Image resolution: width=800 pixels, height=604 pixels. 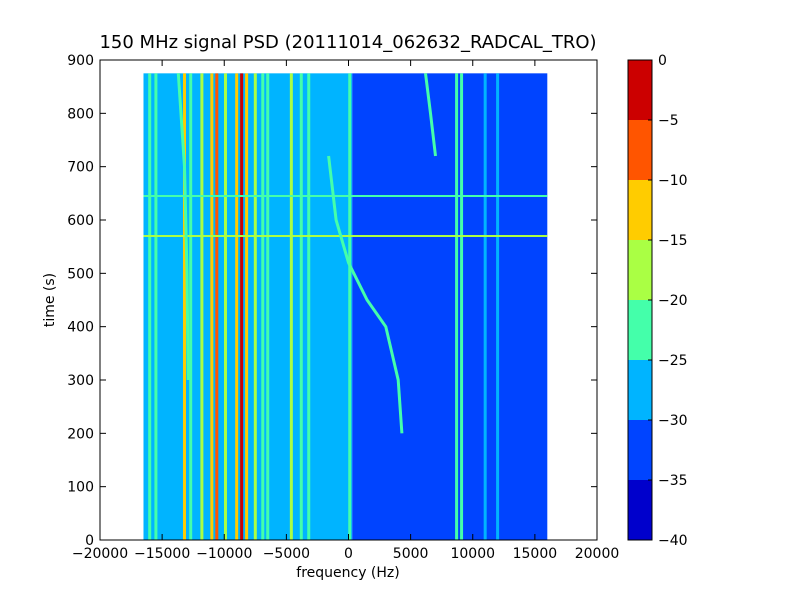 I want to click on colorbar-tick-label: 0, so click(x=662, y=61).